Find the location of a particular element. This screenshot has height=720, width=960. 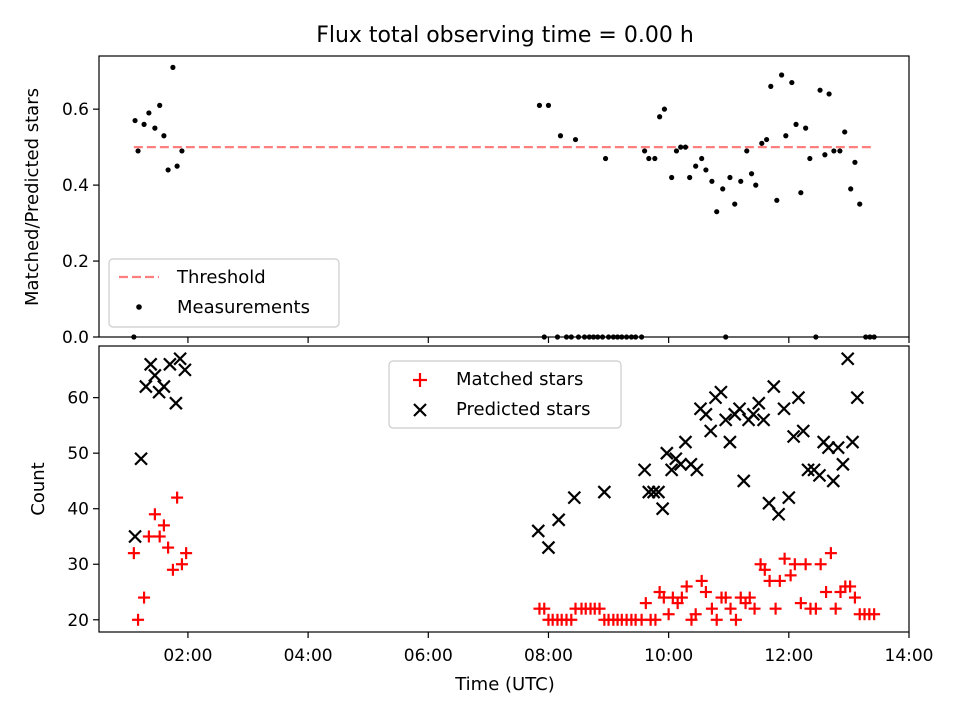

bottom-legend-box is located at coordinates (505, 394).